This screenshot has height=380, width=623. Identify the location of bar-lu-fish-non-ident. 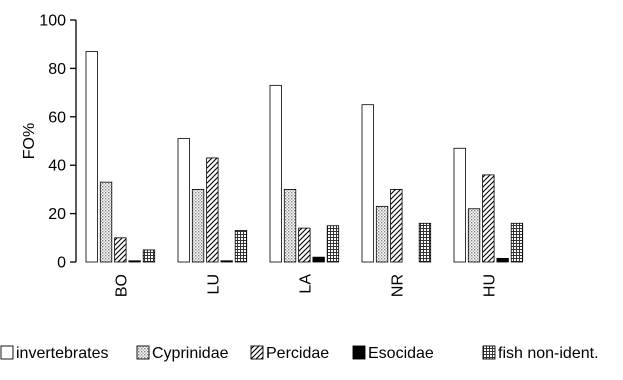
(241, 246).